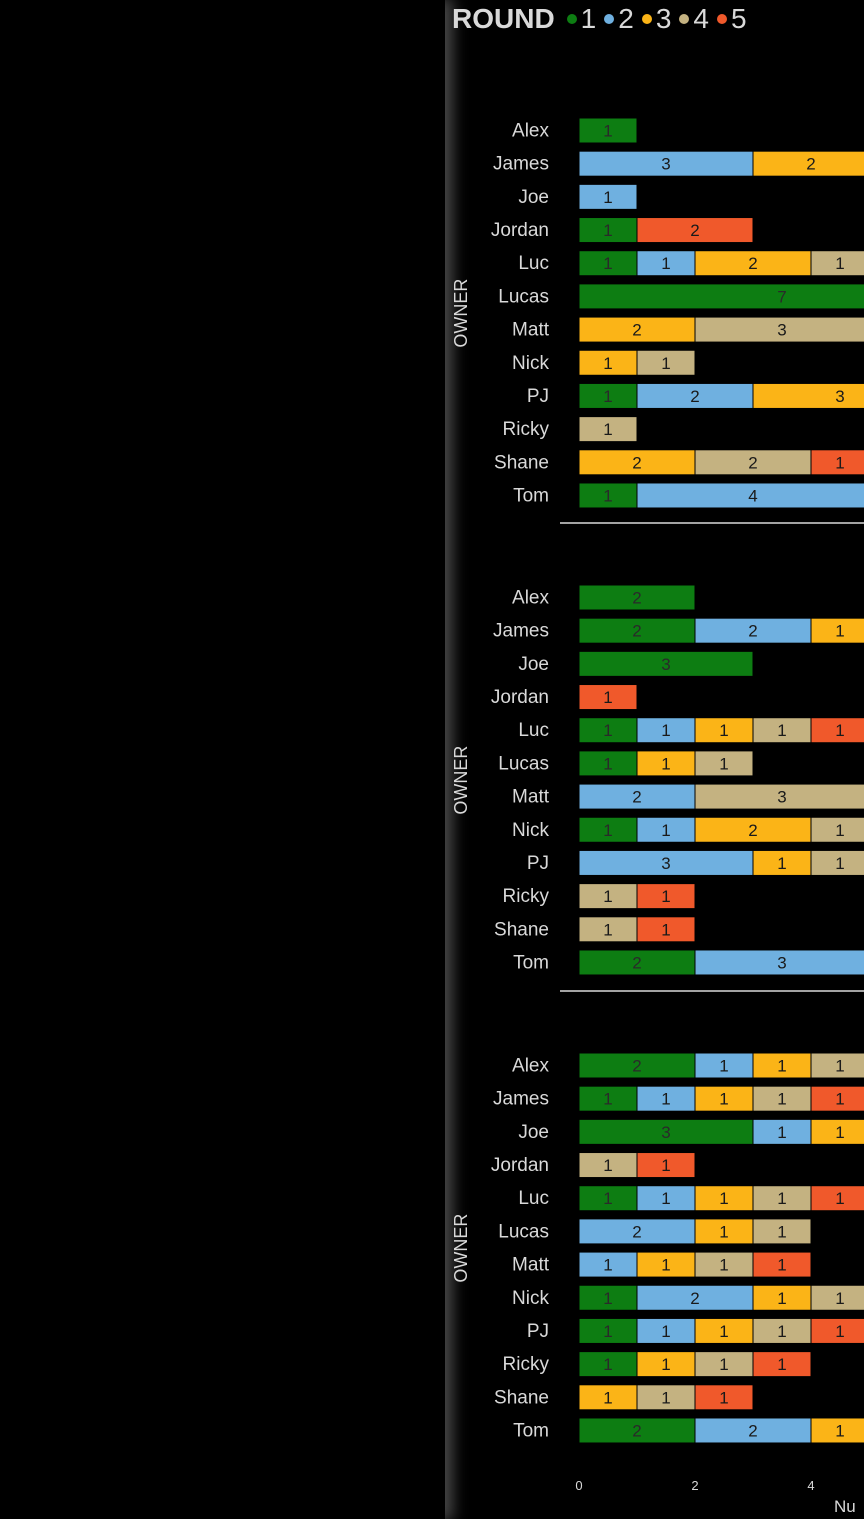 This screenshot has height=1519, width=864. What do you see at coordinates (694, 1485) in the screenshot?
I see `x-tick-label: 2` at bounding box center [694, 1485].